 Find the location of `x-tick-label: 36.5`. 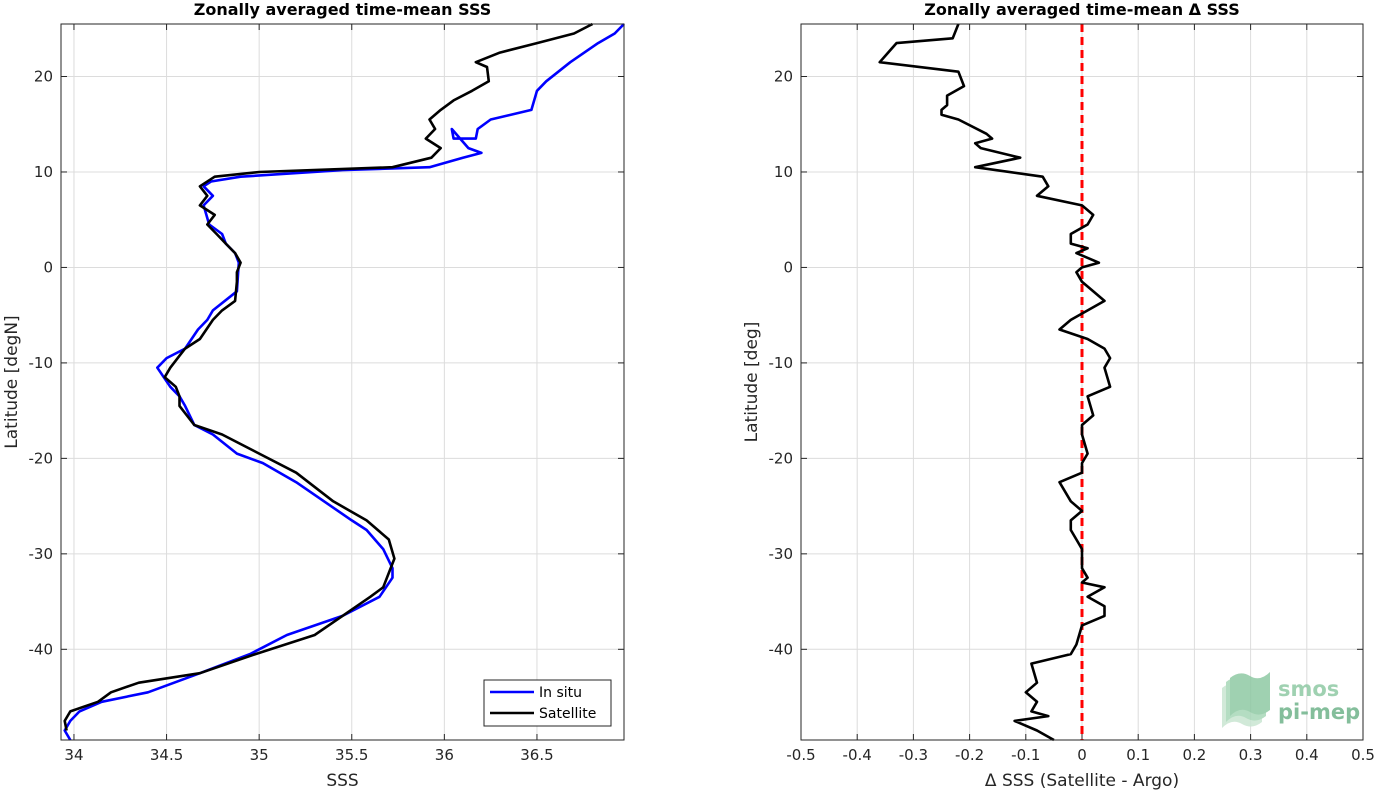

x-tick-label: 36.5 is located at coordinates (536, 755).